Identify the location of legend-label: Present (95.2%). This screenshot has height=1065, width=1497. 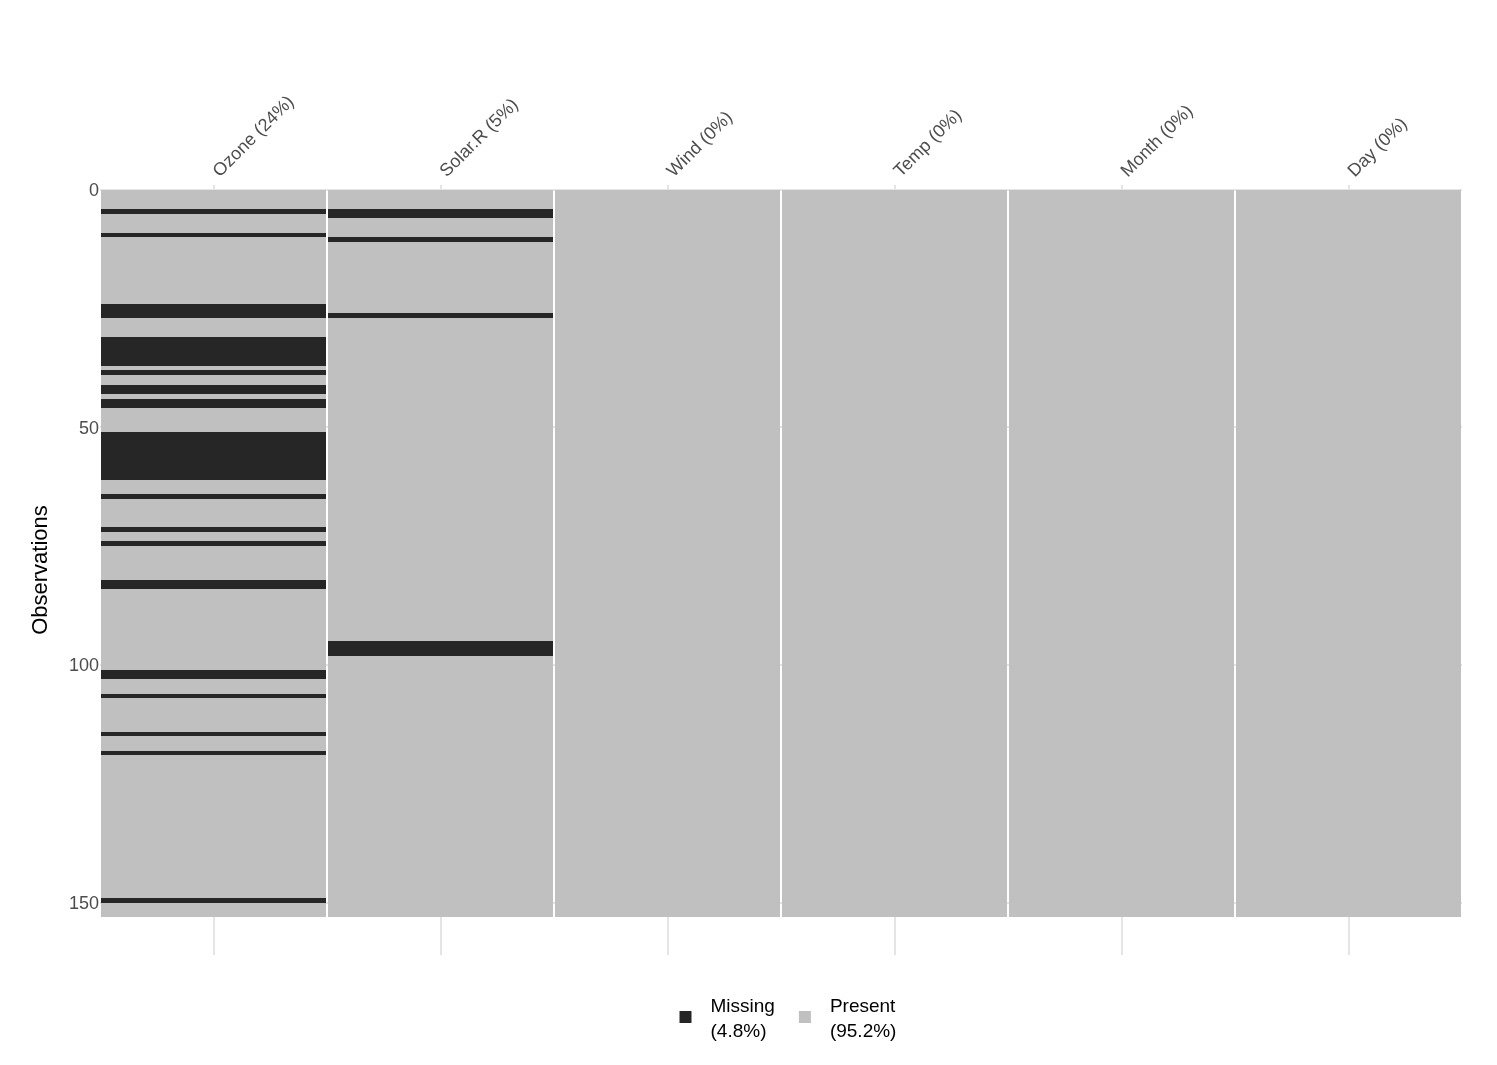
(863, 1018).